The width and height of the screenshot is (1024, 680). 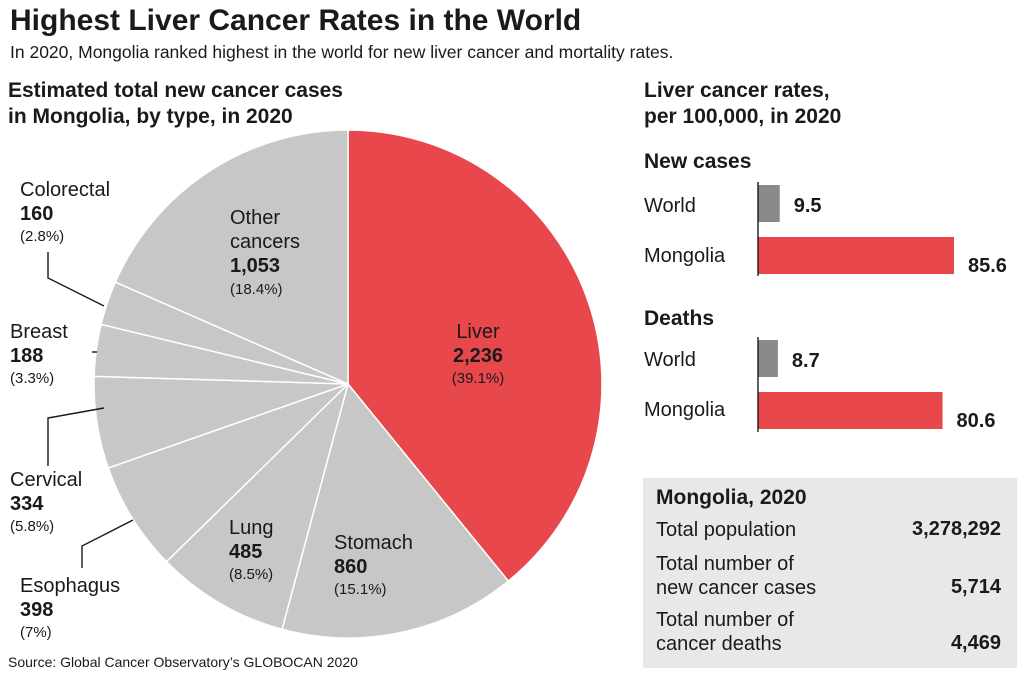 I want to click on summary-label-population-line-1: Total population, so click(x=726, y=530).